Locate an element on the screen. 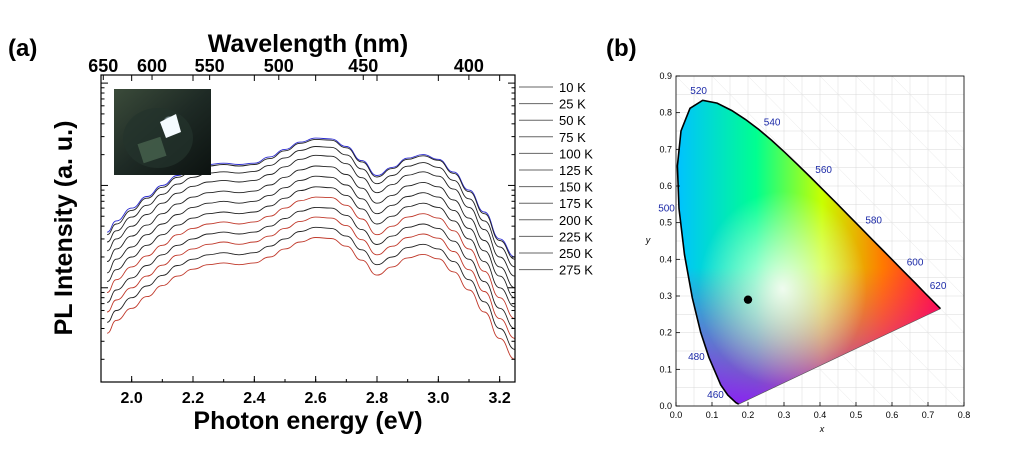 The image size is (1016, 453). x-tick-label-a: 2.2 is located at coordinates (193, 398).